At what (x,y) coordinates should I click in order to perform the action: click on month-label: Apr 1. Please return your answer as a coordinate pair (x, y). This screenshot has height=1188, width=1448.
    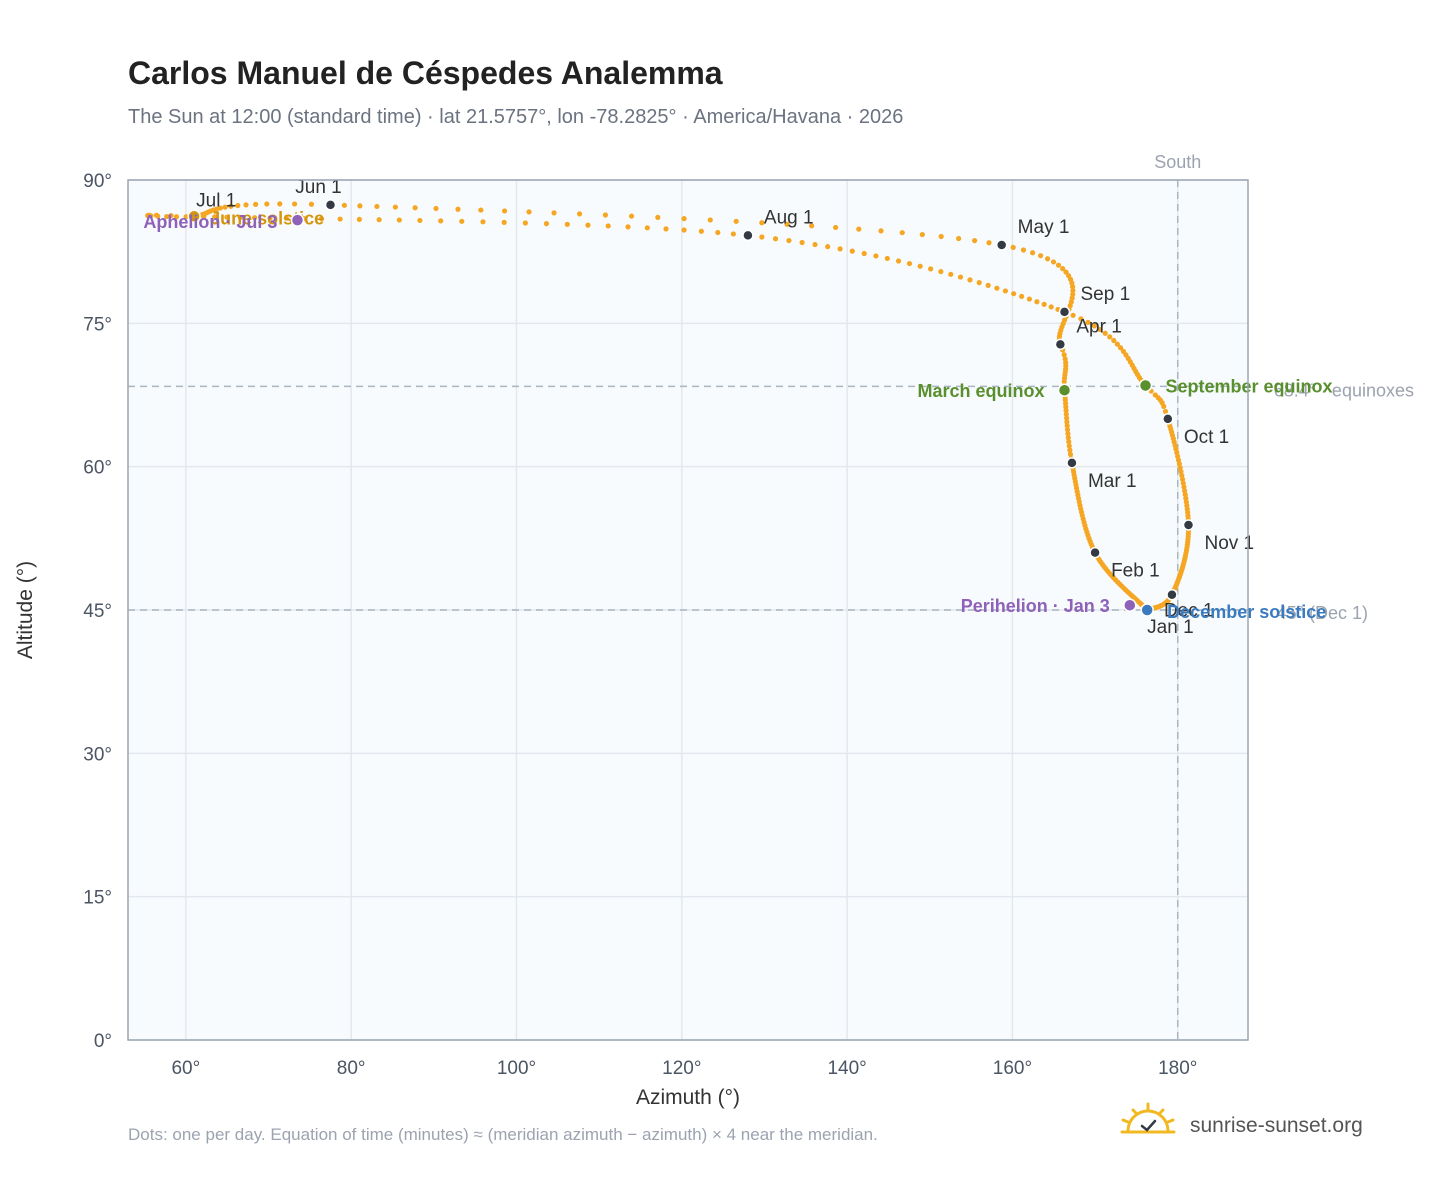
    Looking at the image, I should click on (1098, 326).